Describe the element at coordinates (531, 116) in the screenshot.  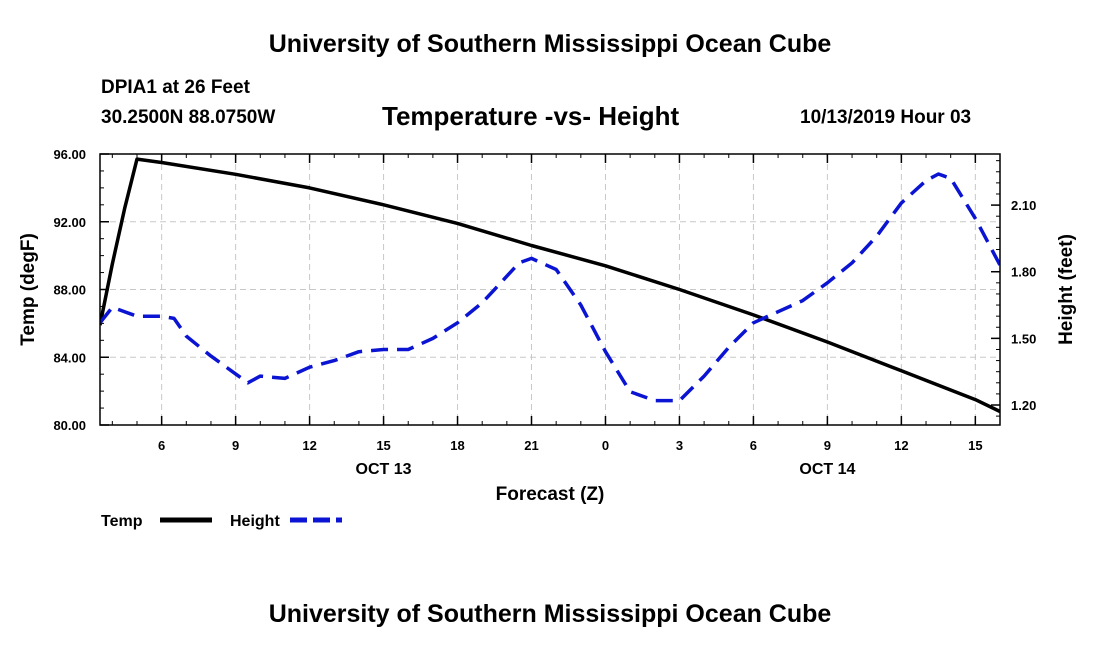
I see `chart-title: Temperature -vs- Height` at that location.